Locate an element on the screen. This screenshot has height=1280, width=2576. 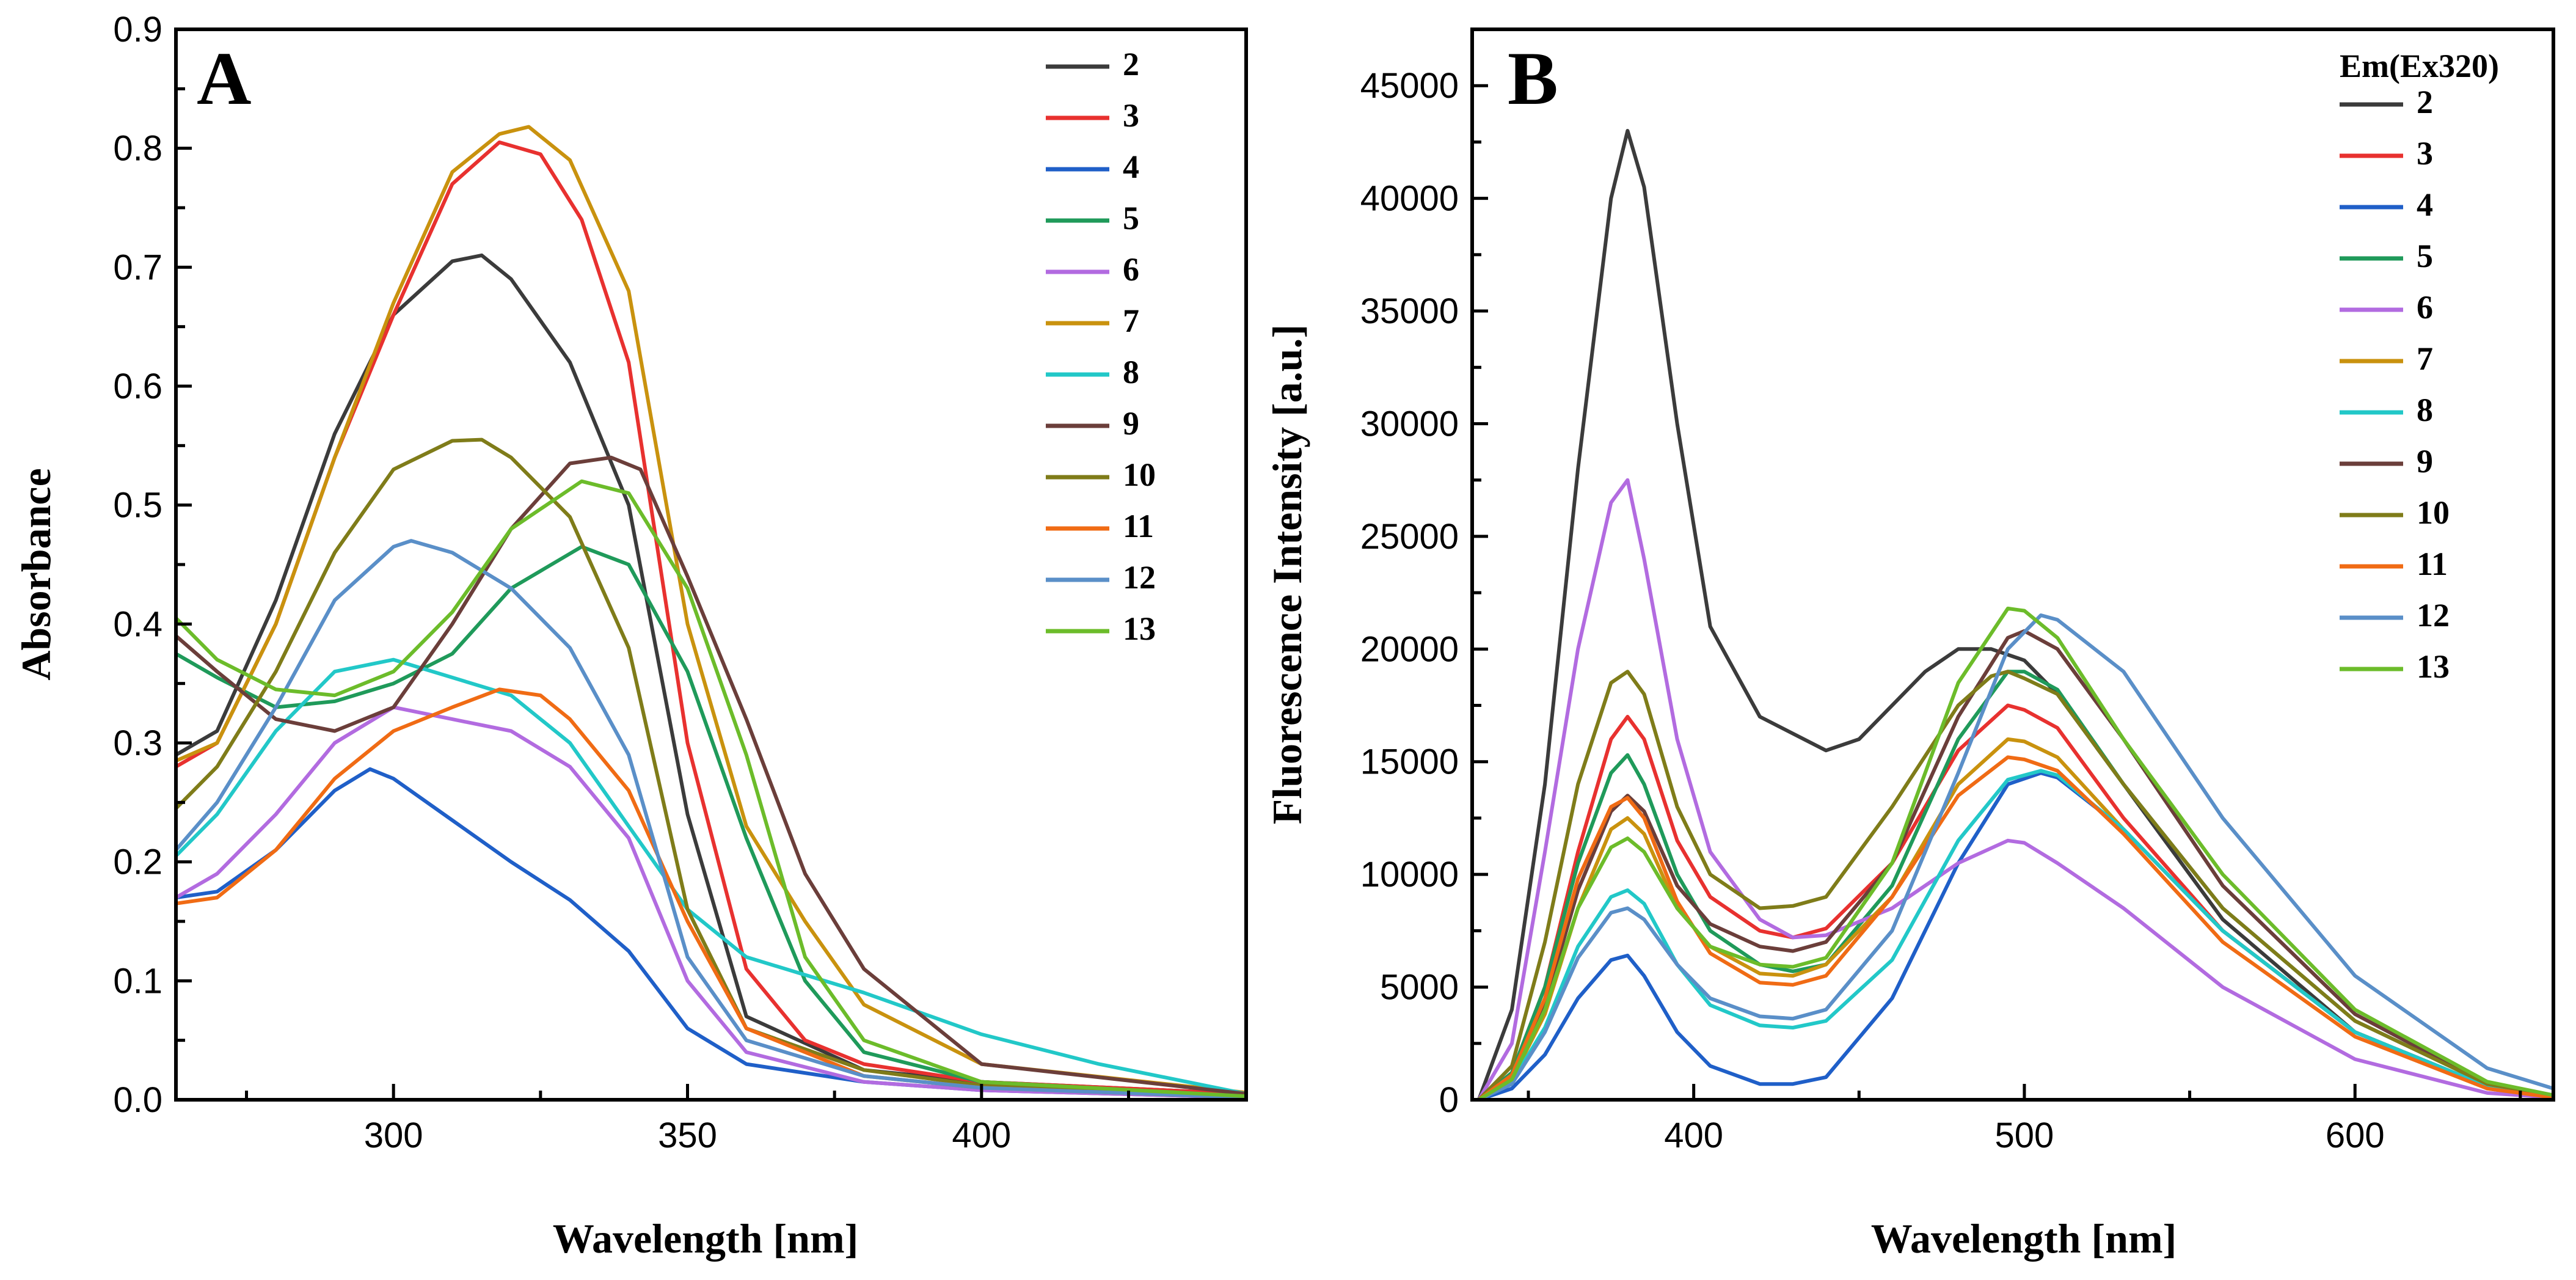
y-tick-label: 20000 is located at coordinates (1409, 649).